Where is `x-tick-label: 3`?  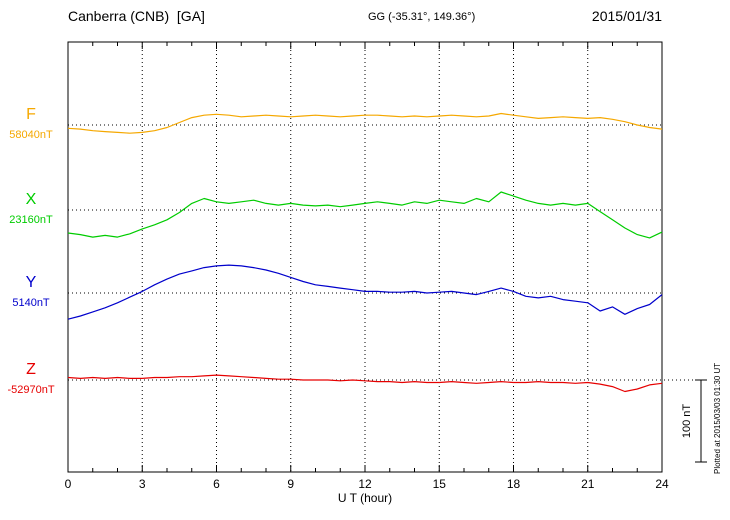 x-tick-label: 3 is located at coordinates (142, 484).